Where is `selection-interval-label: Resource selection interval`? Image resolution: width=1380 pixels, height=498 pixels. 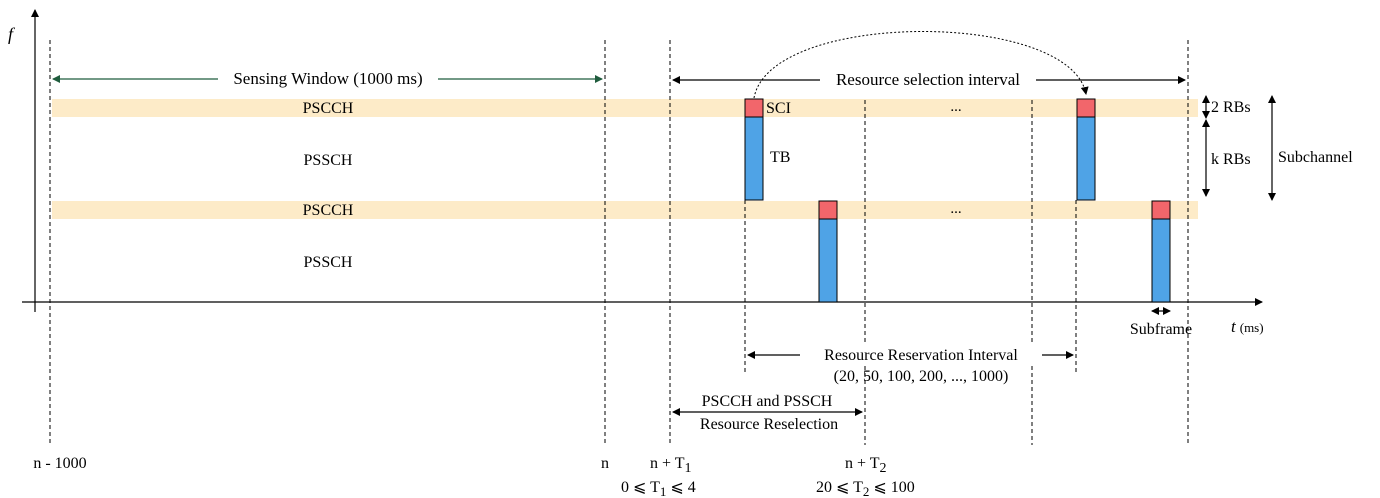
selection-interval-label: Resource selection interval is located at coordinates (928, 79).